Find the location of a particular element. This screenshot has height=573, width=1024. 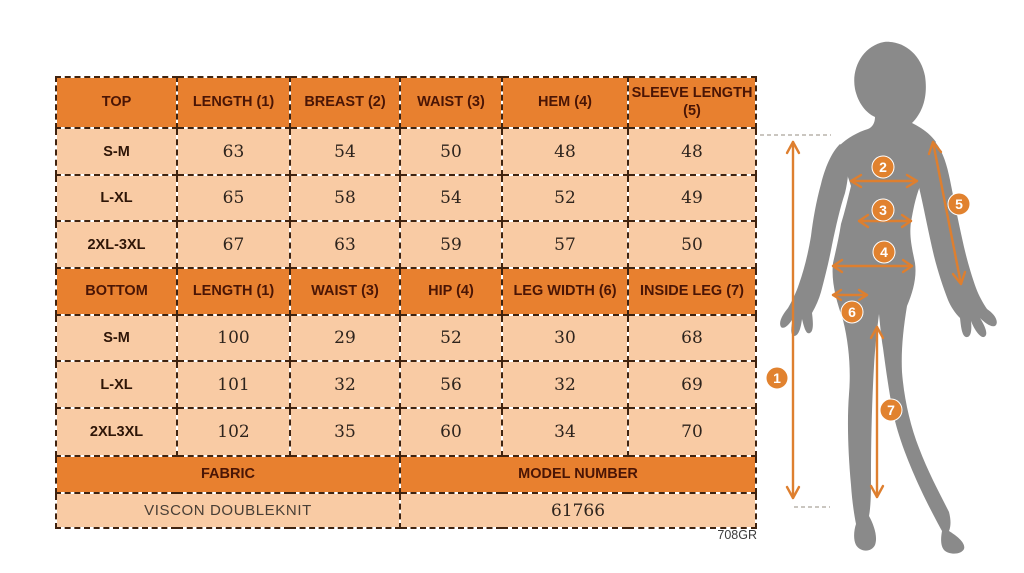

footer-header-row: FABRIC MODEL NUMBER is located at coordinates (406, 474).